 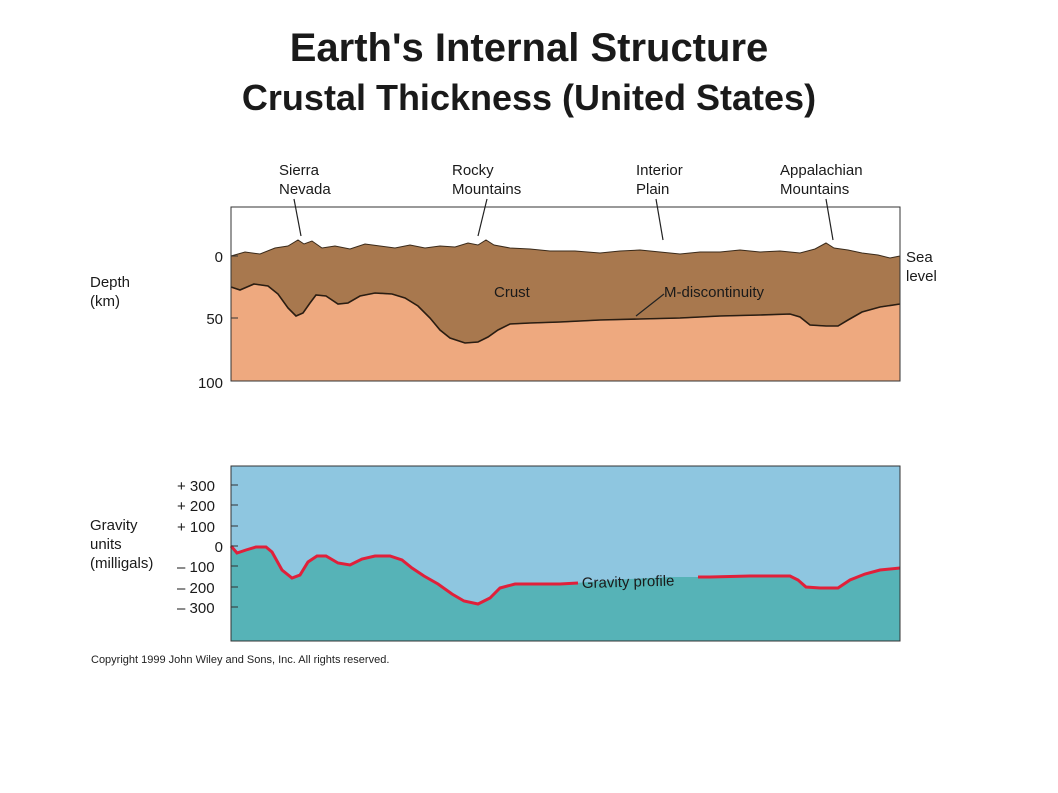 What do you see at coordinates (219, 547) in the screenshot?
I see `gravity-tick-label: 0` at bounding box center [219, 547].